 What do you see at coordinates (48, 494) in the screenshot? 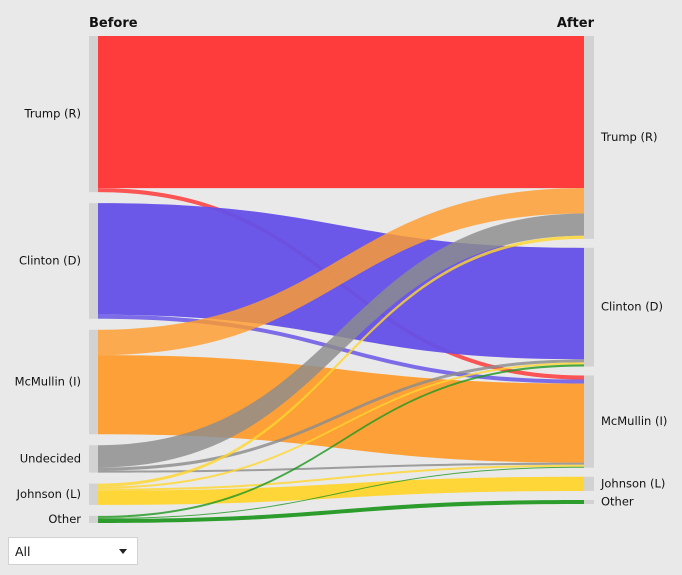
I see `before-label-johnson: Johnson (L)` at bounding box center [48, 494].